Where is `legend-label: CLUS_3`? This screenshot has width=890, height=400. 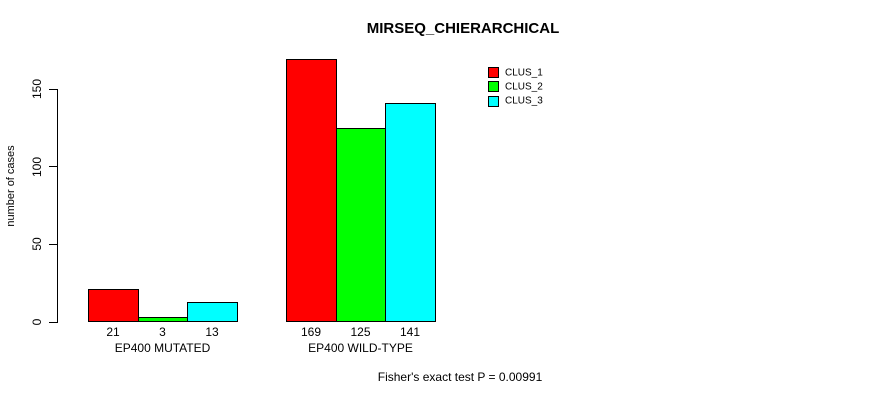 legend-label: CLUS_3 is located at coordinates (524, 101).